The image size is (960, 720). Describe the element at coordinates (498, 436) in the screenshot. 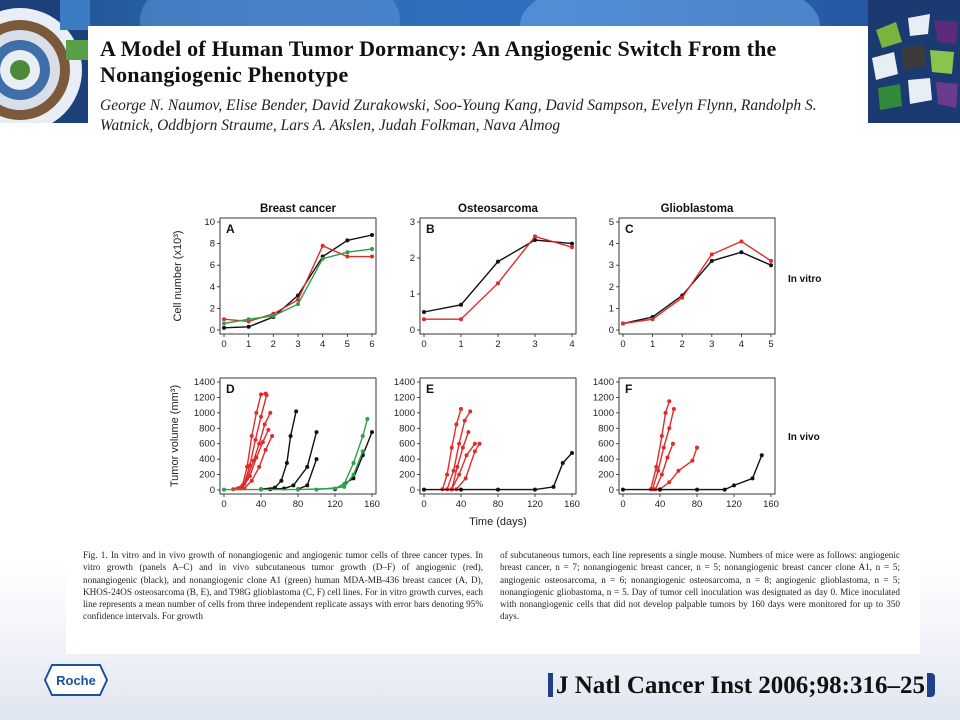

I see `panel-frame-E` at that location.